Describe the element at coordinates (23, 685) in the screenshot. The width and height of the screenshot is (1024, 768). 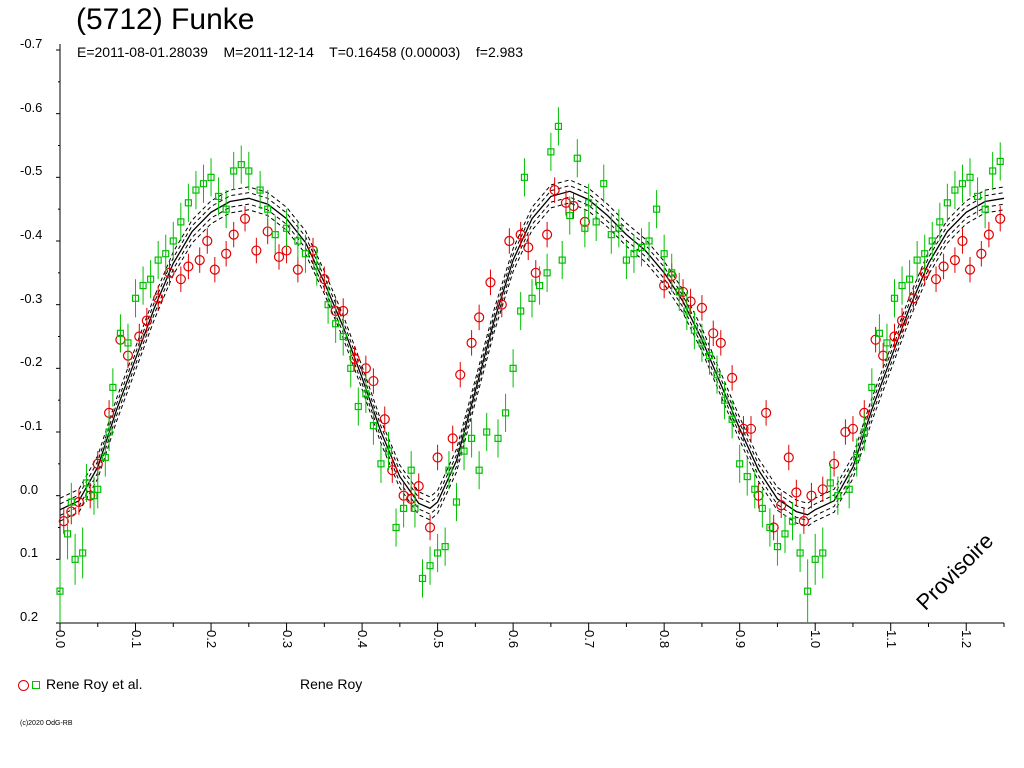
I see `legend-circle-marker` at that location.